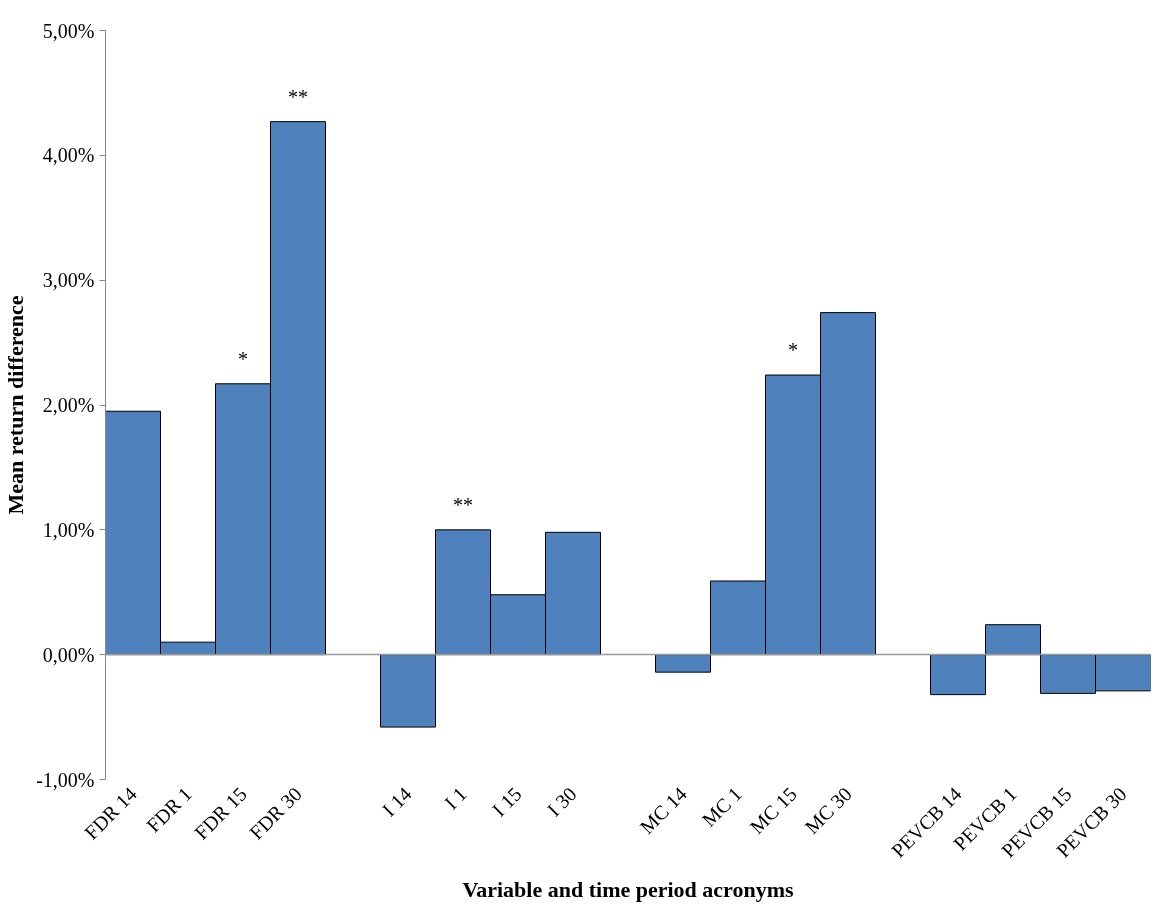 The image size is (1176, 912). What do you see at coordinates (68, 654) in the screenshot?
I see `y-tick-label: 0,00%` at bounding box center [68, 654].